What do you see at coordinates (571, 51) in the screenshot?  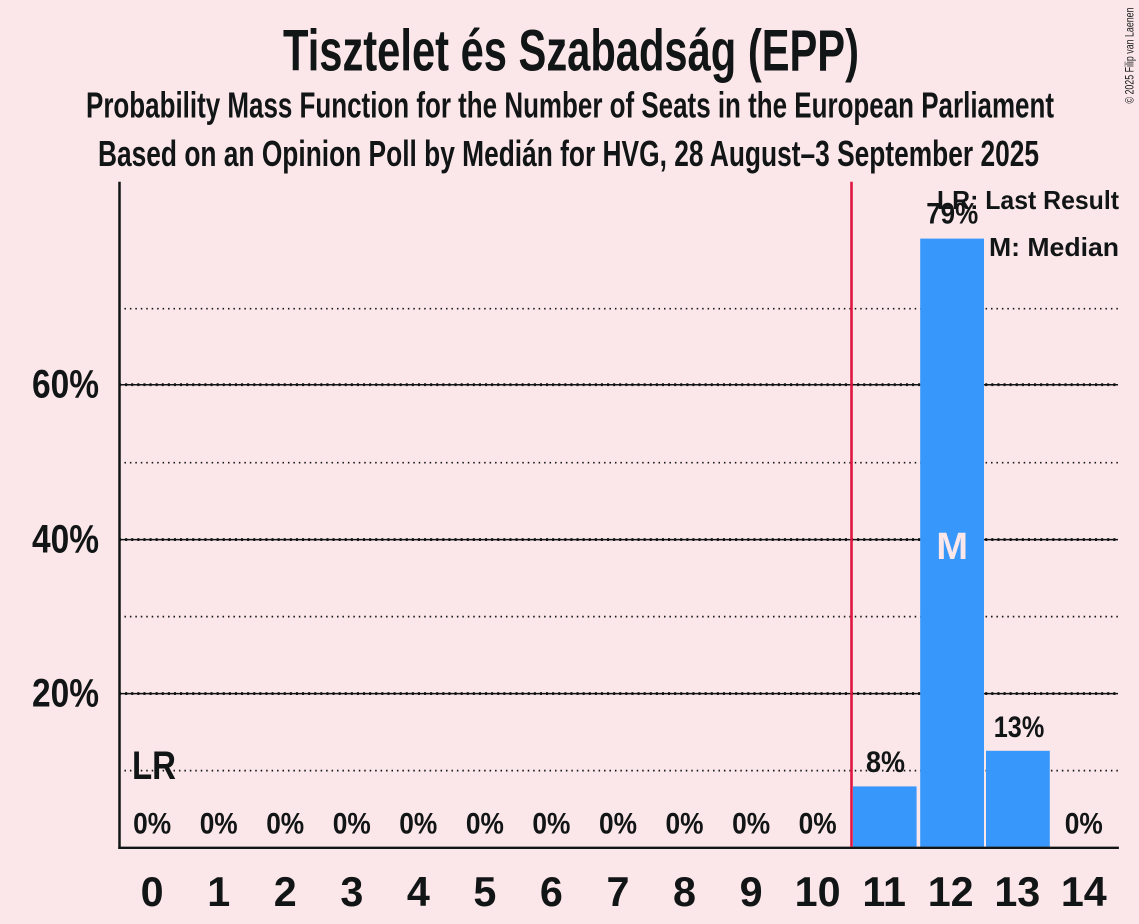 I see `svg-text: Tisztelet és Szabadság (EPP)` at bounding box center [571, 51].